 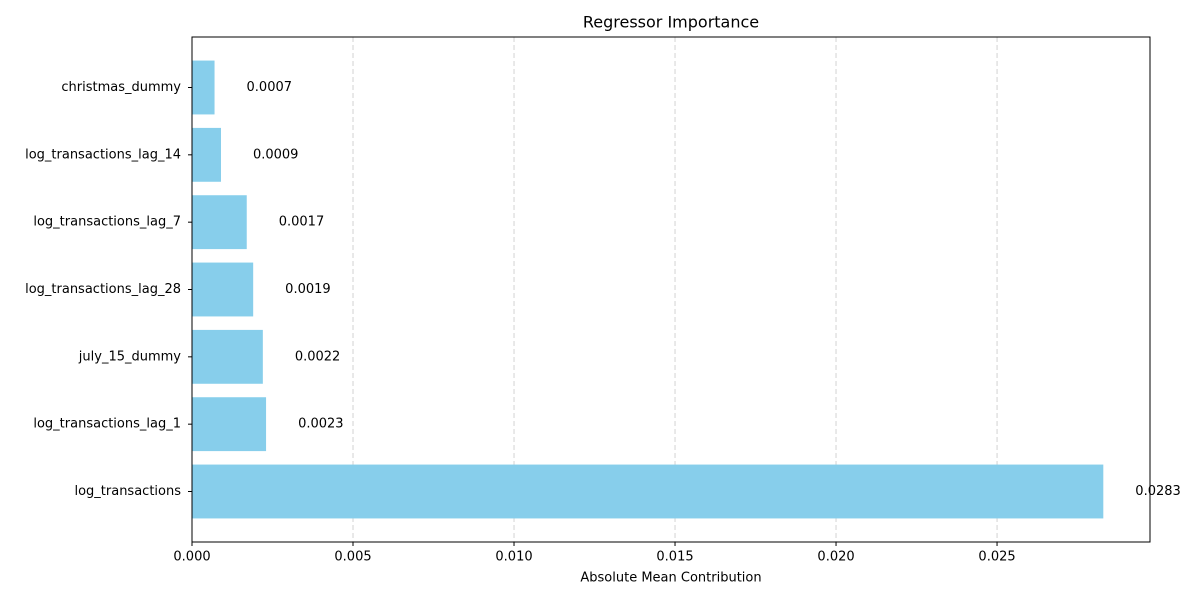 I want to click on x-tick-label: 0.000, so click(x=191, y=557).